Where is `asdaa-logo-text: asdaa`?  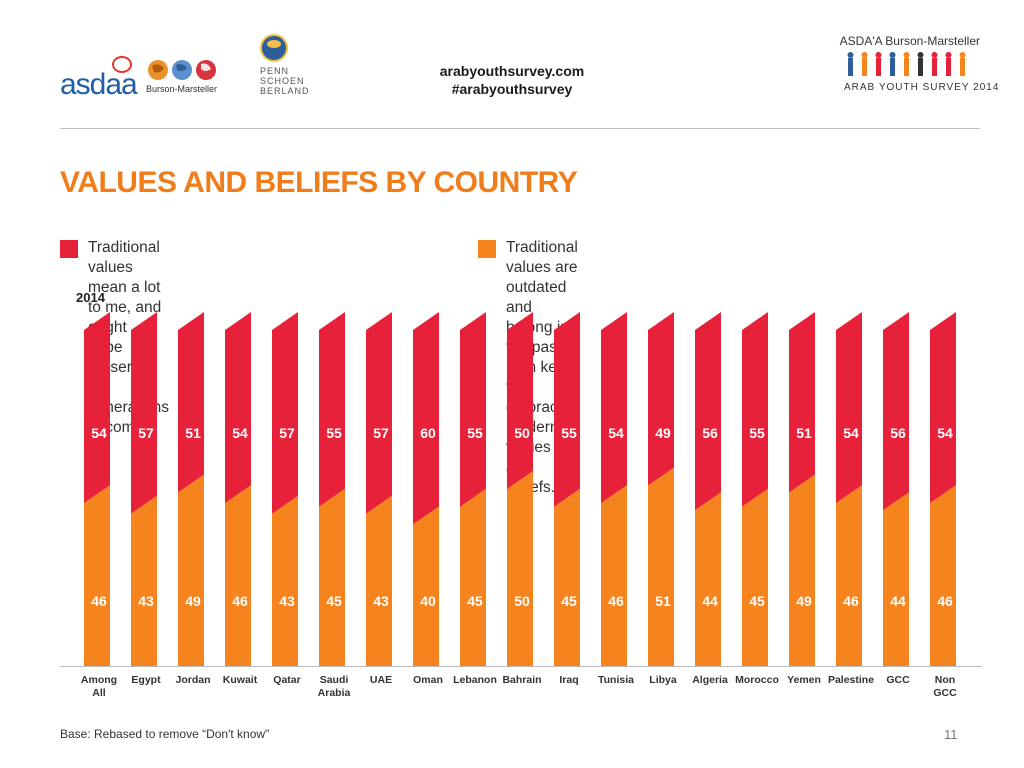
asdaa-logo-text: asdaa is located at coordinates (99, 84).